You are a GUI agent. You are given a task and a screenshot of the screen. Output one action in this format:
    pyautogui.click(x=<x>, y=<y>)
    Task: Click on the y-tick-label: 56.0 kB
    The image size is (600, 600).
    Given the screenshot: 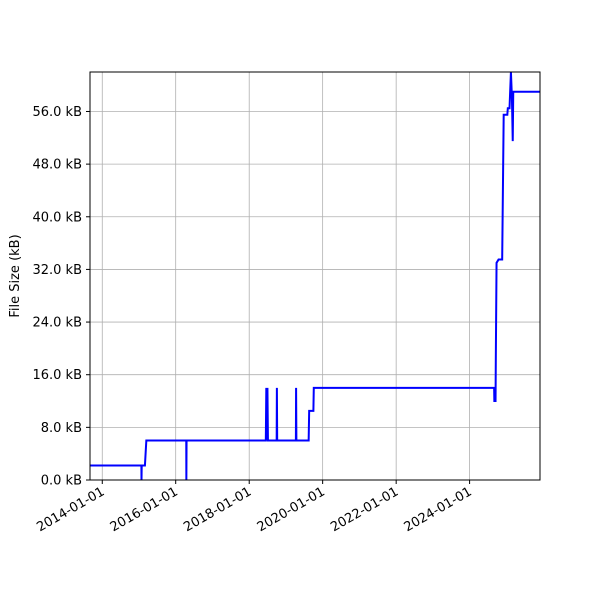 What is the action you would take?
    pyautogui.click(x=57, y=112)
    